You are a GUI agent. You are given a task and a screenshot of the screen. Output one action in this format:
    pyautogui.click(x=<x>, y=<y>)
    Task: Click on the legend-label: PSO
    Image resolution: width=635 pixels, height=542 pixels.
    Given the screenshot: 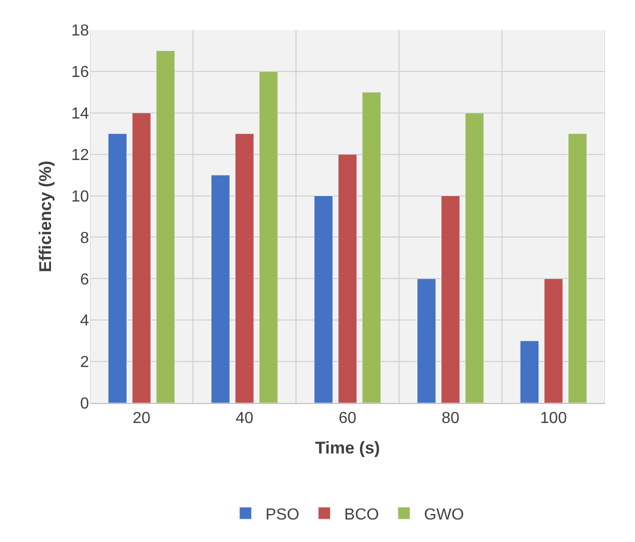 What is the action you would take?
    pyautogui.click(x=283, y=515)
    